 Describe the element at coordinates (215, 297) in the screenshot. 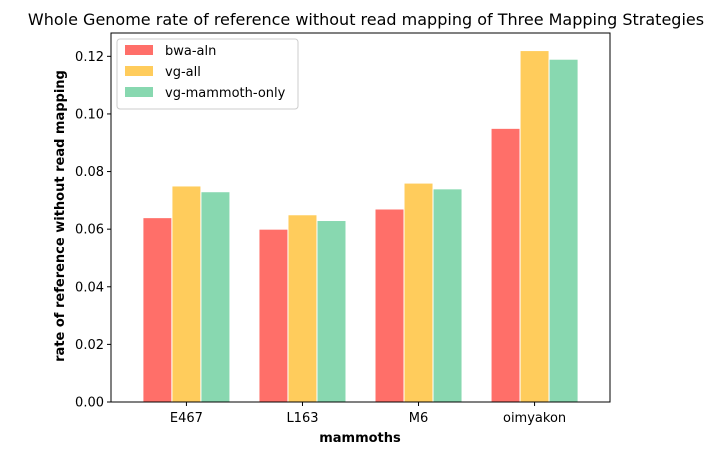

I see `bar-vg-mammoth-only-E467` at that location.